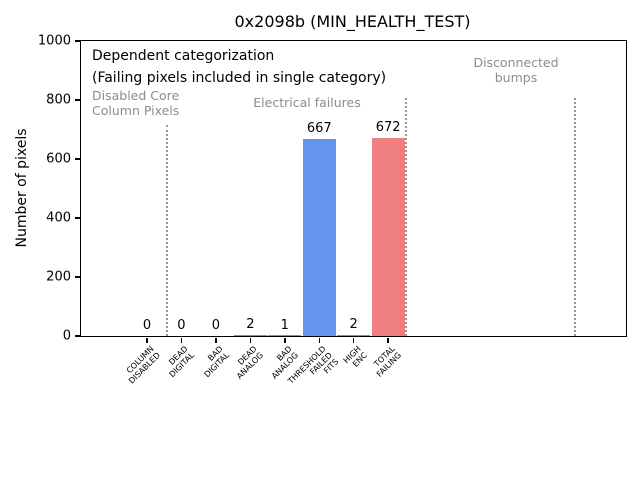  I want to click on bar-value-label: 672, so click(388, 127).